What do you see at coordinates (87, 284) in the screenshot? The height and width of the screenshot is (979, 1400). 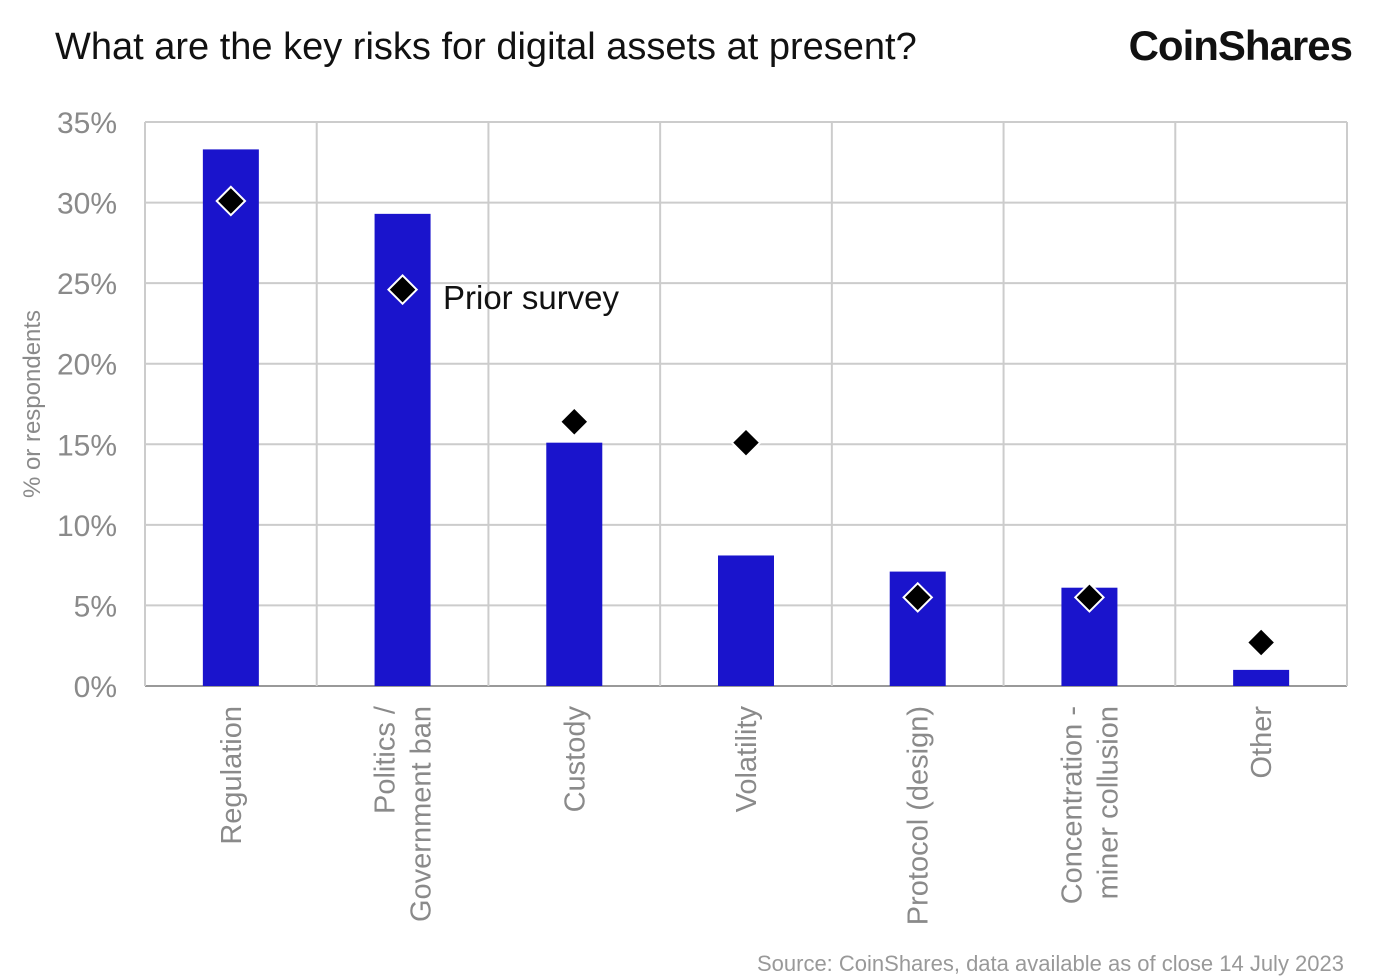 I see `y-tick-label: 25%` at bounding box center [87, 284].